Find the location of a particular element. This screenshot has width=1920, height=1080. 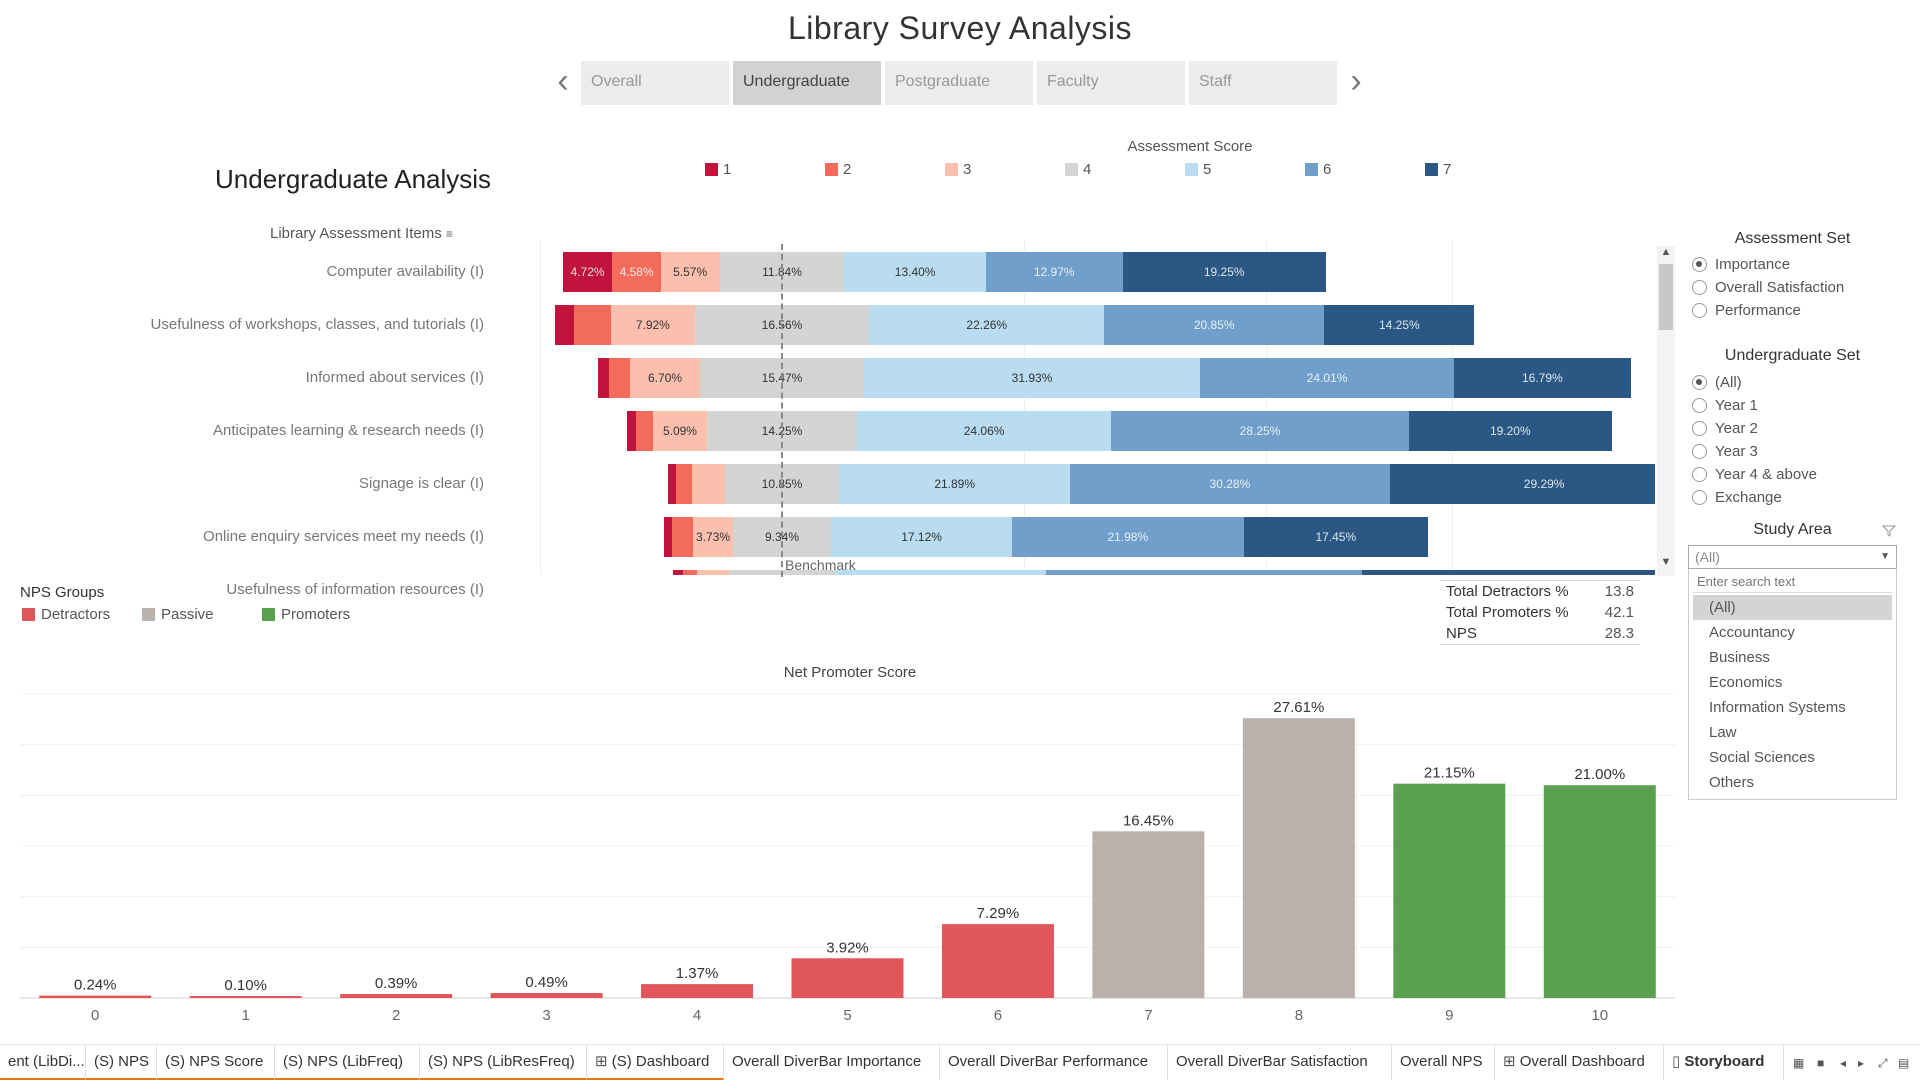

bar-segment-score-7: 19.25% is located at coordinates (1224, 272).